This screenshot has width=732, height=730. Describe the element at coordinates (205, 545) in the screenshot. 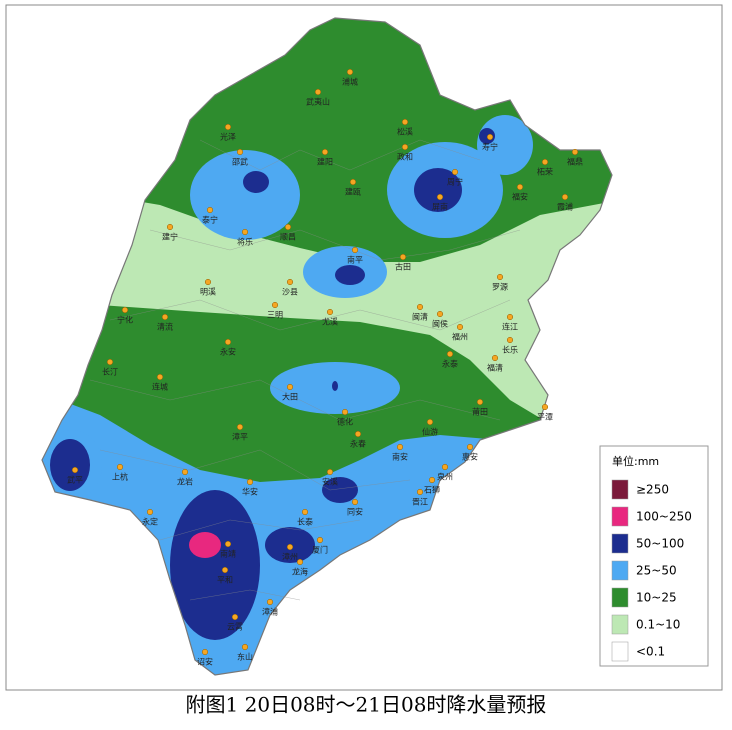

I see `rain-100-250-area` at that location.